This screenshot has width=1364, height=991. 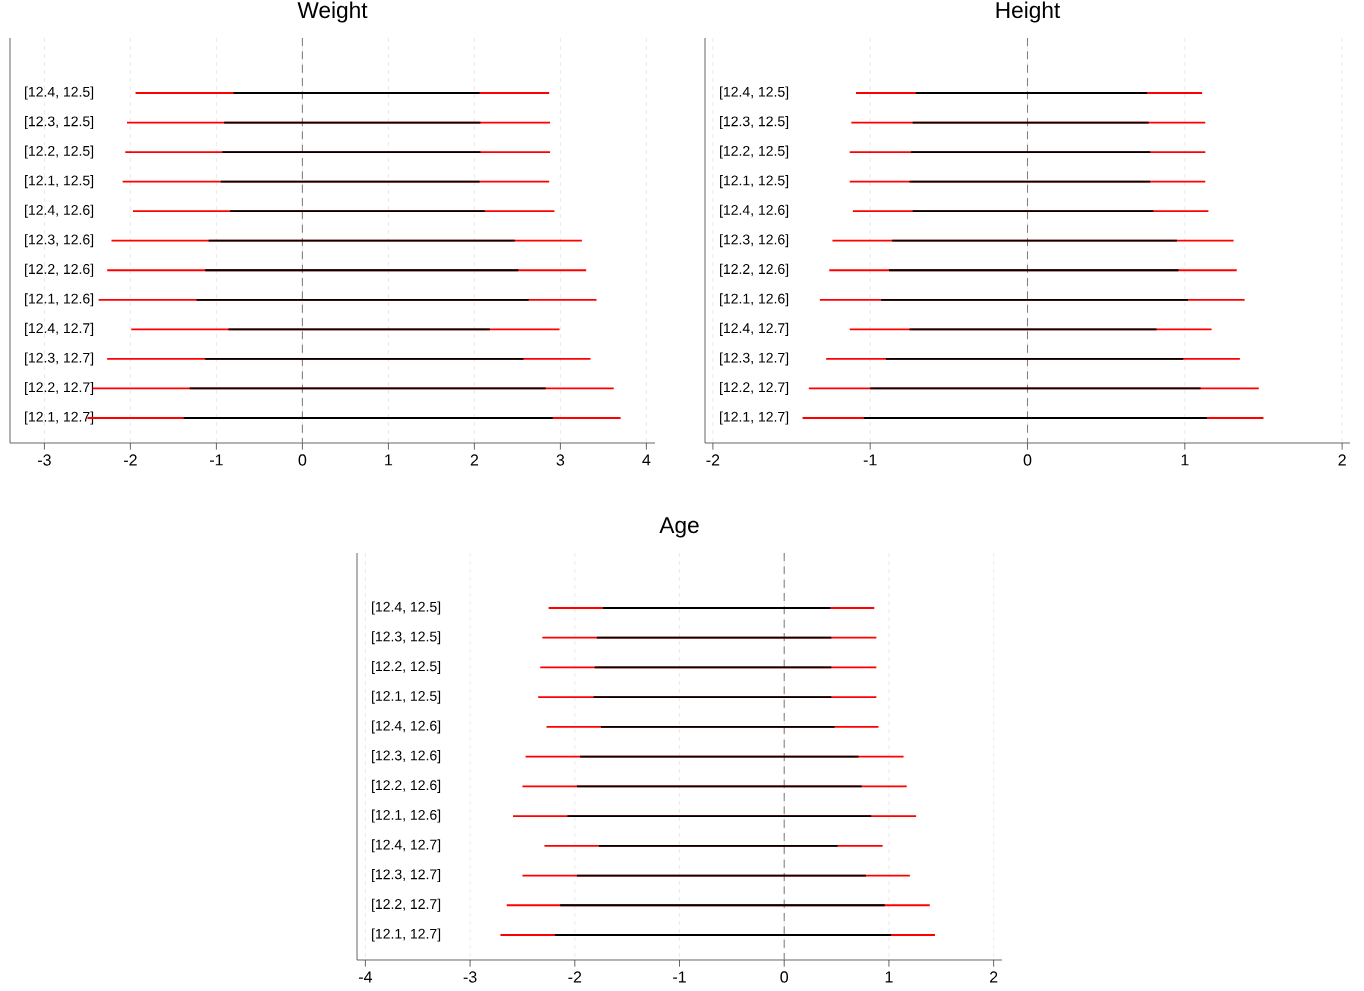 I want to click on x-tick-label: 3, so click(x=560, y=460).